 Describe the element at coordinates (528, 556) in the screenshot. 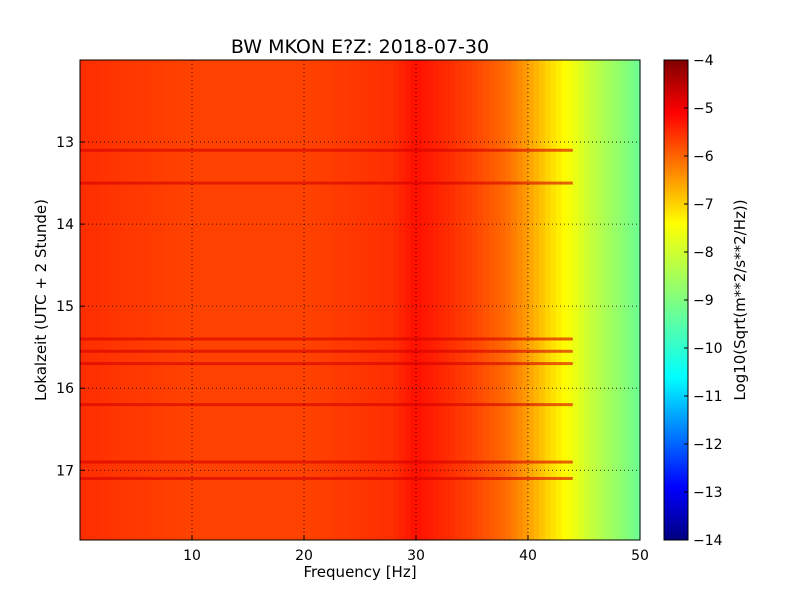

I see `x-tick-label: 40` at that location.